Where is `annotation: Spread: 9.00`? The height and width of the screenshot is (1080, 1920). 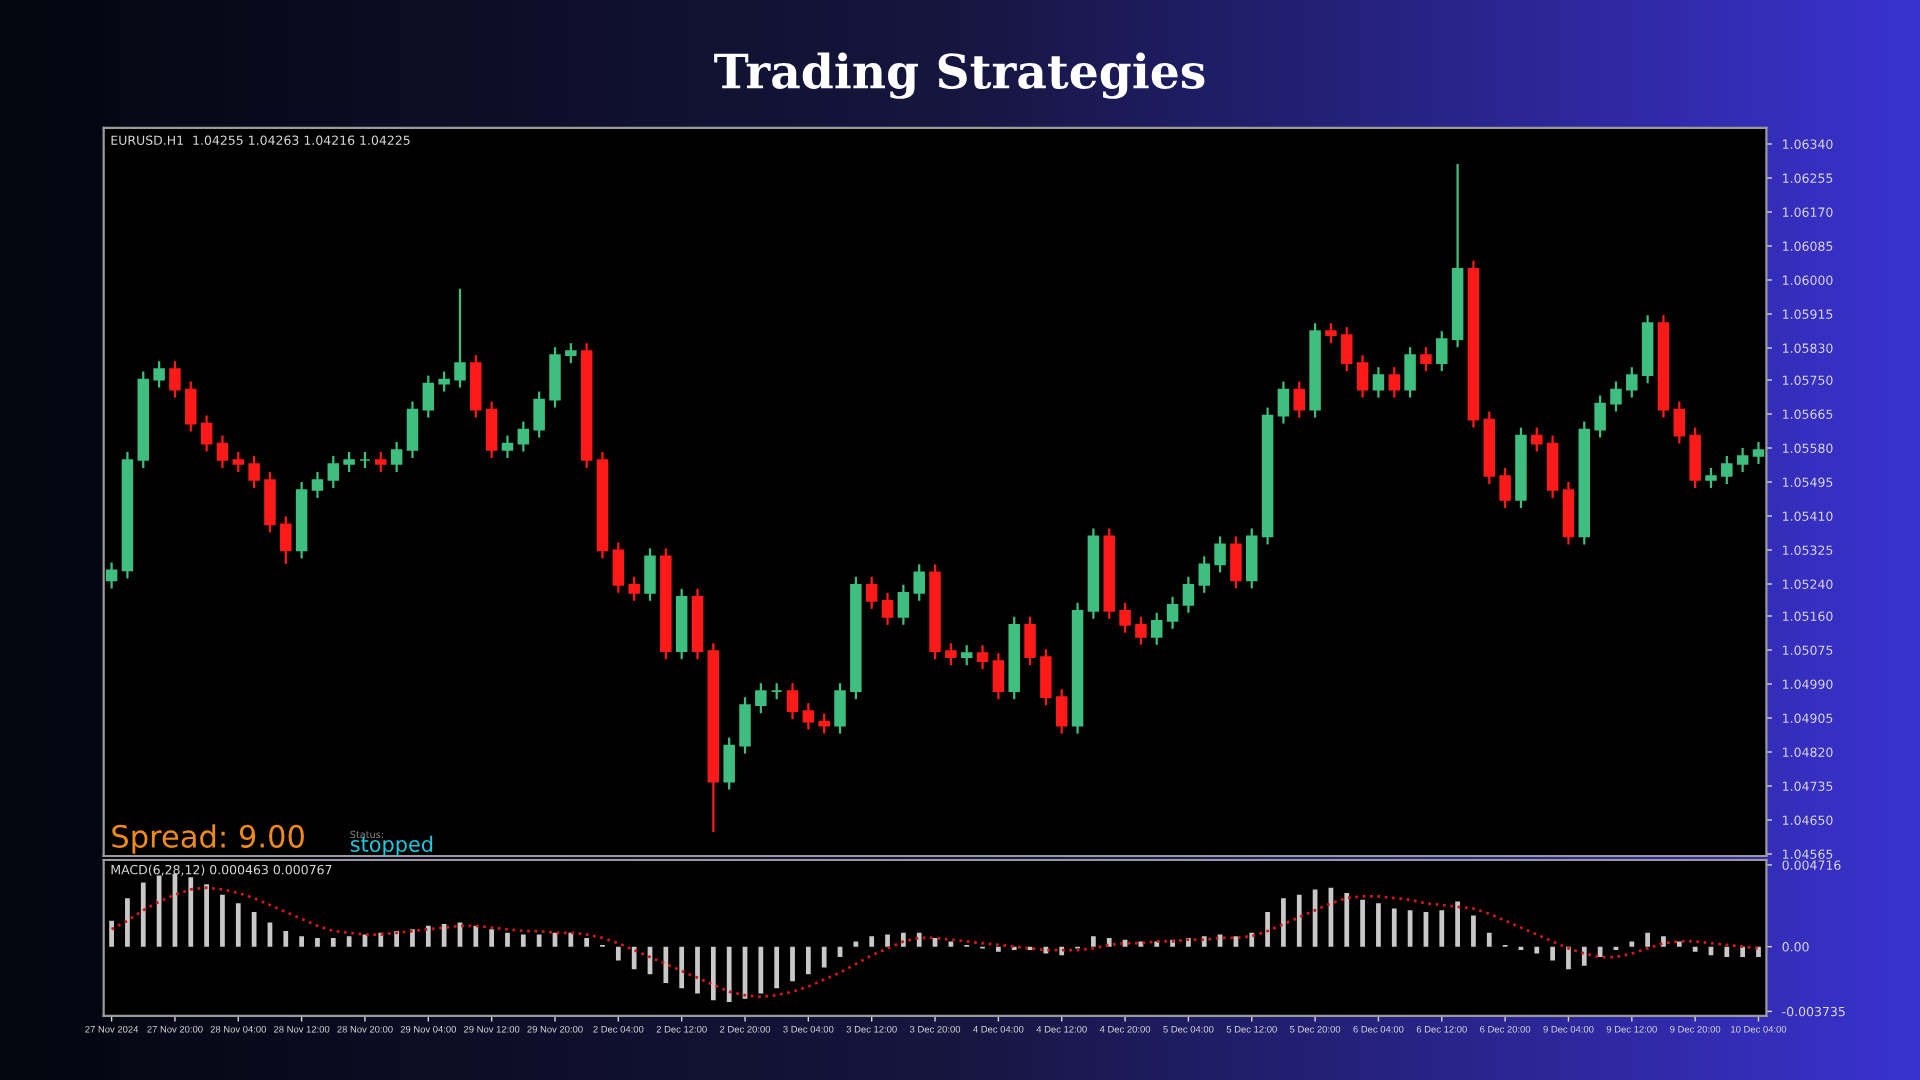 annotation: Spread: 9.00 is located at coordinates (208, 839).